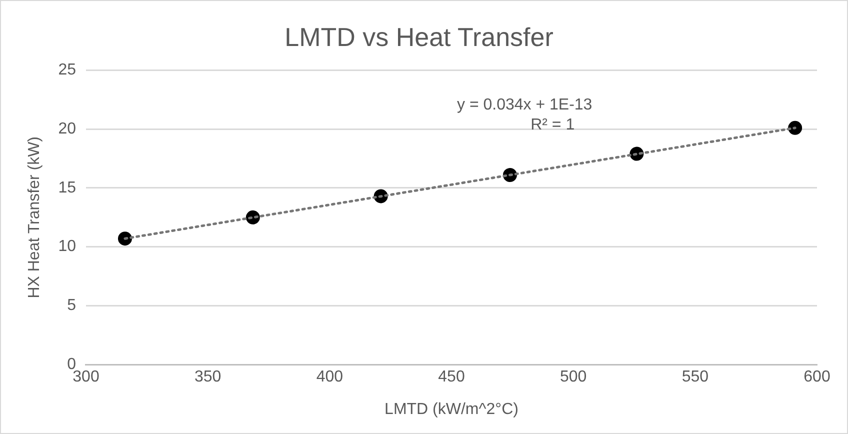 Image resolution: width=848 pixels, height=434 pixels. I want to click on y-tick-label: 10, so click(67, 247).